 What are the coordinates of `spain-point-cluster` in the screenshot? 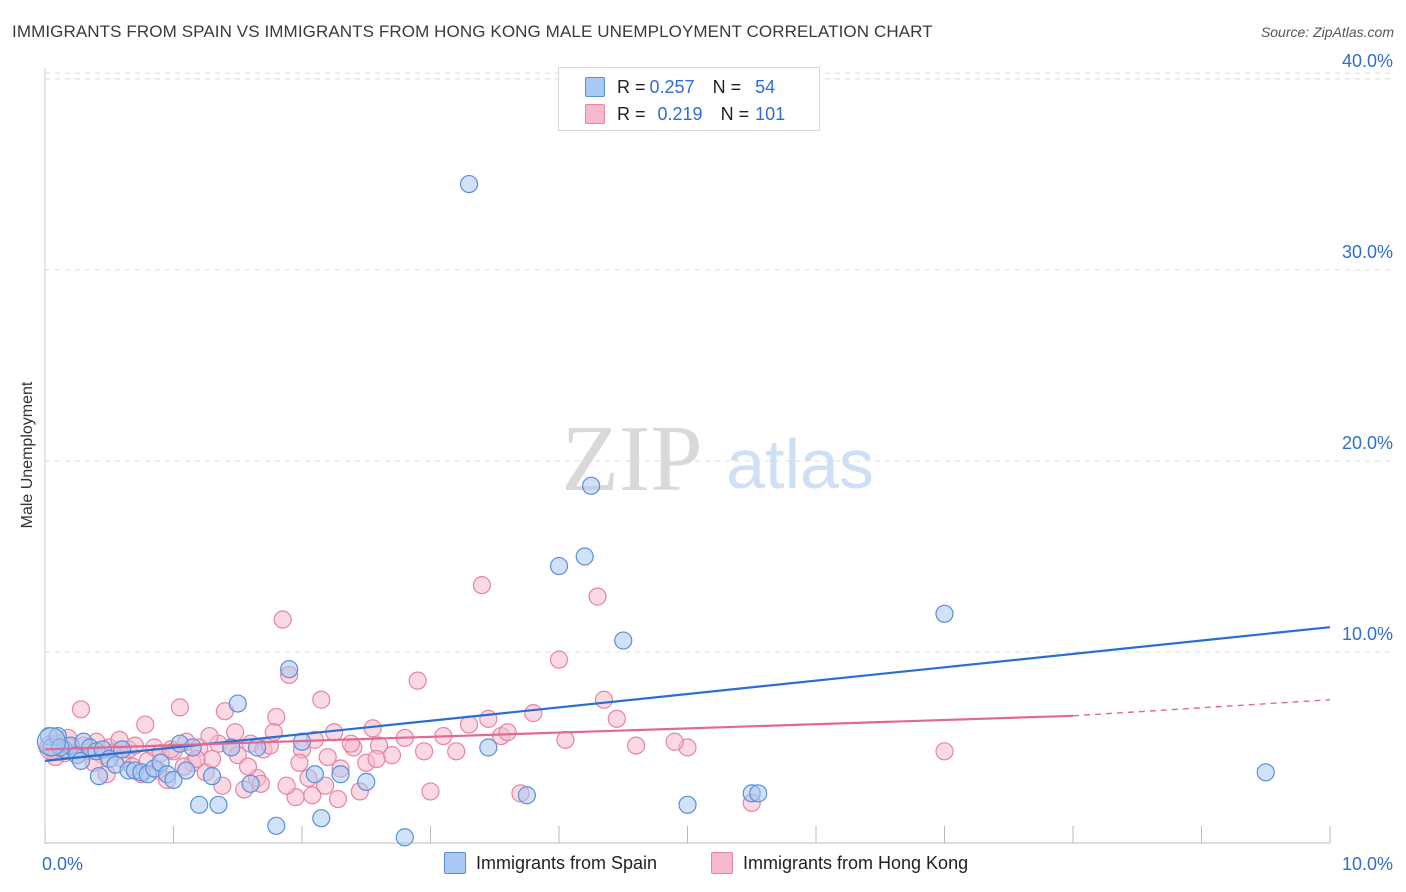 It's located at (51, 742).